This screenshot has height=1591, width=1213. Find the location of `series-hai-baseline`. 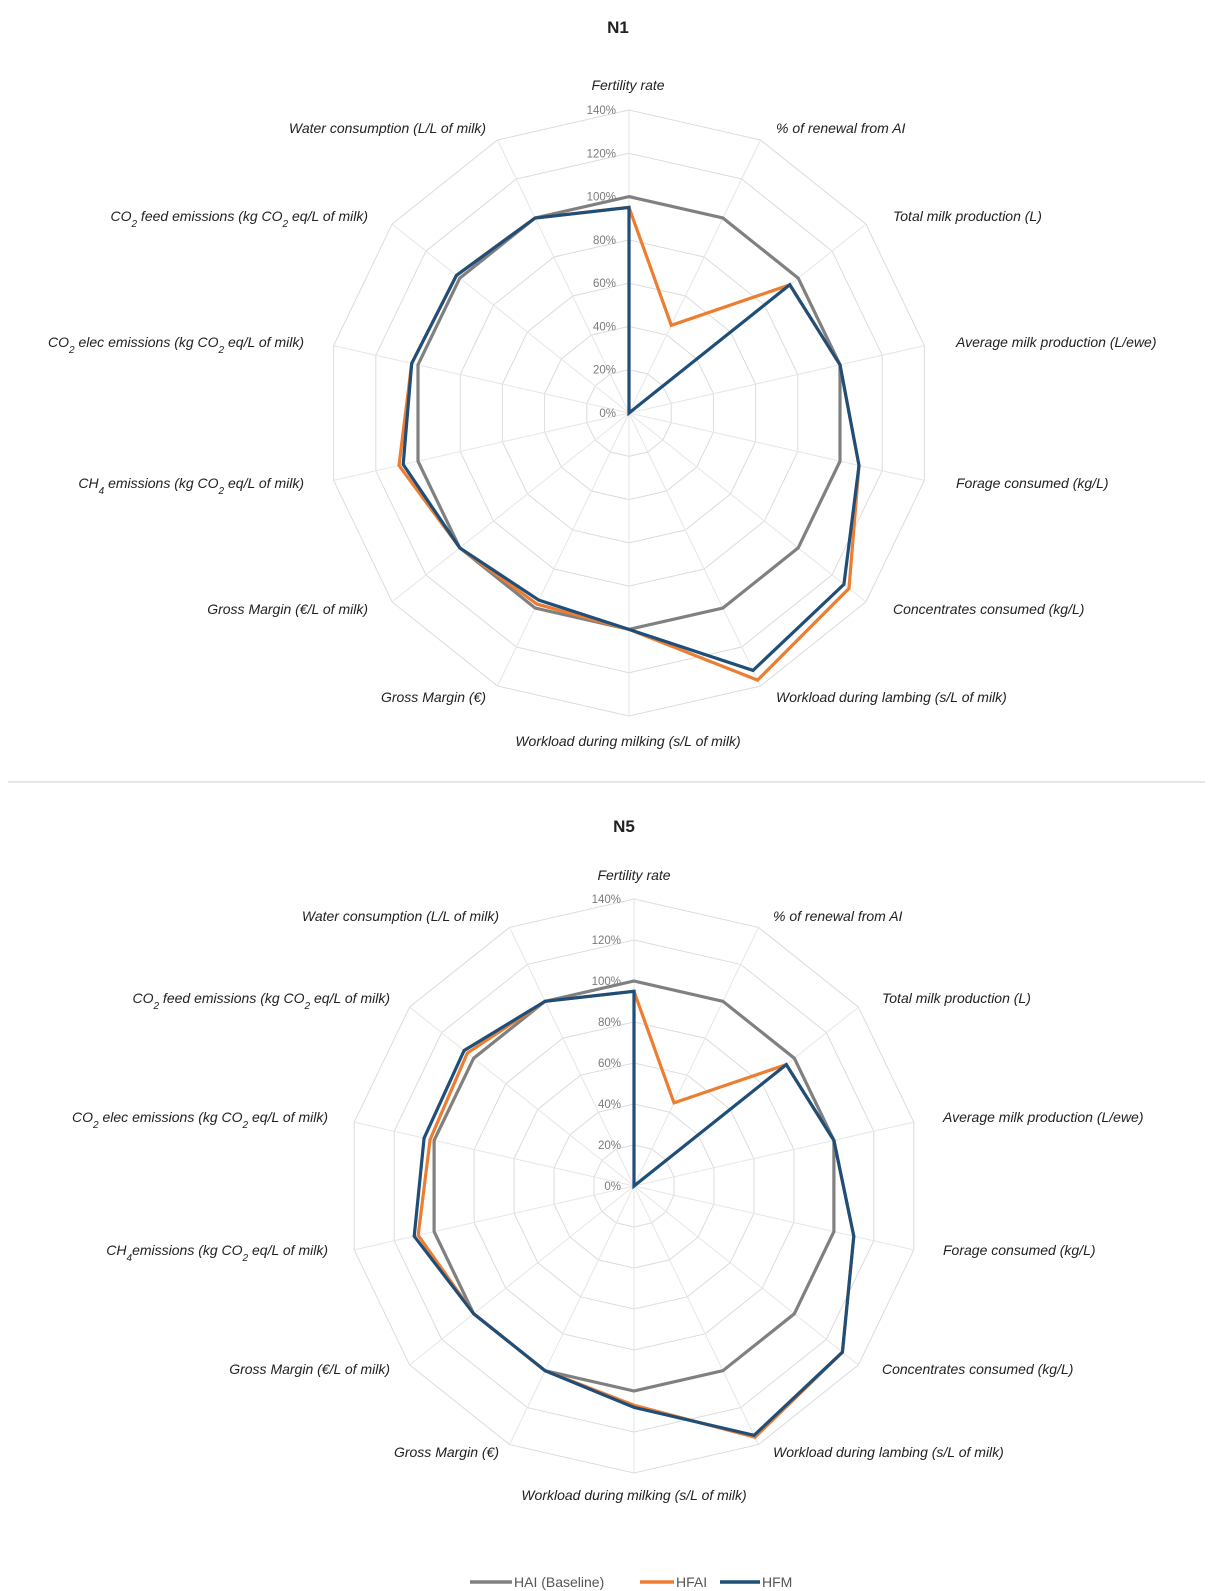

series-hai-baseline is located at coordinates (634, 1186).